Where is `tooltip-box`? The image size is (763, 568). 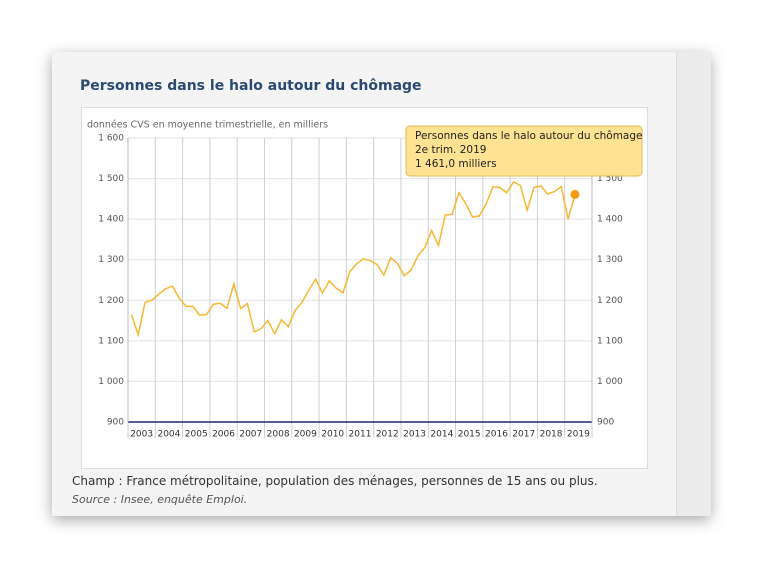 tooltip-box is located at coordinates (524, 151).